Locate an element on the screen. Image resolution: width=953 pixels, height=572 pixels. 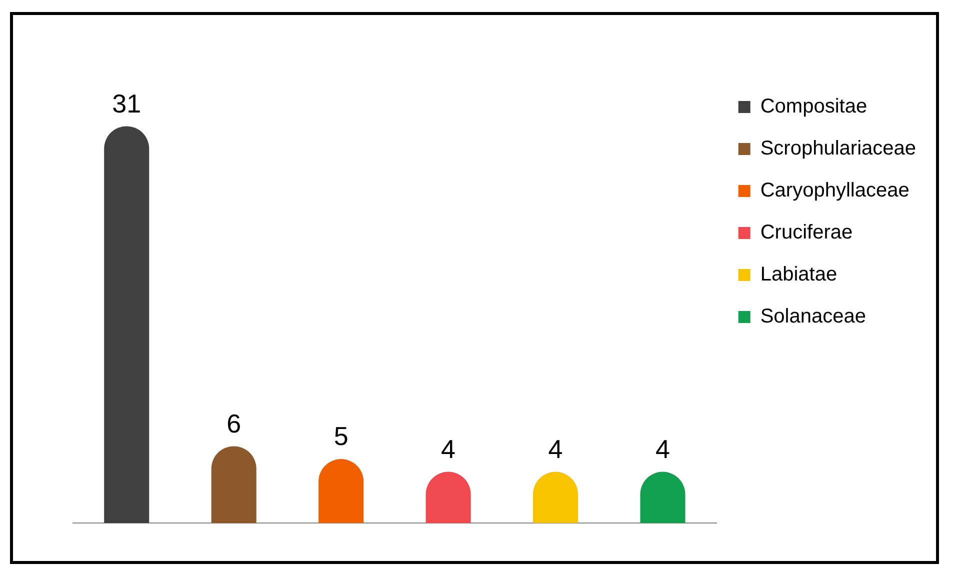
legend-label: Scrophulariaceae is located at coordinates (838, 149).